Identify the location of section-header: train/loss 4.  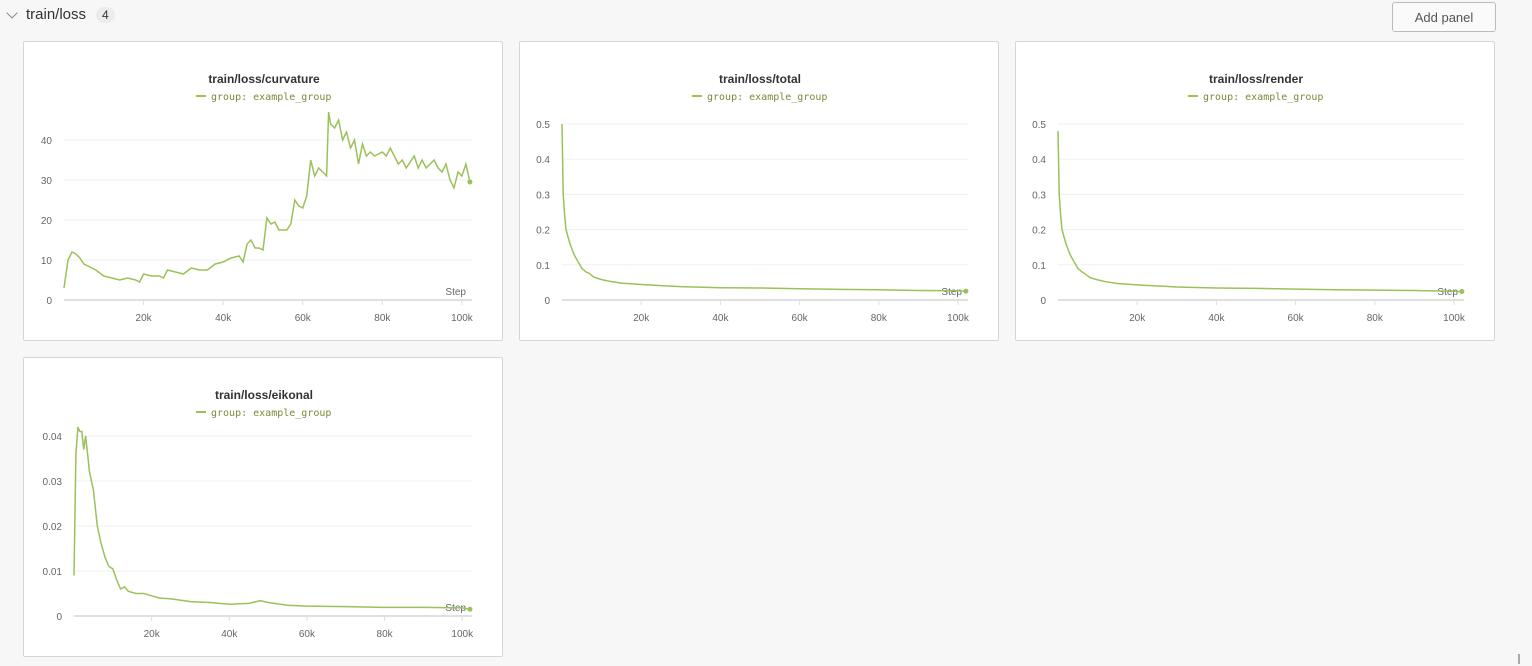
(60, 14).